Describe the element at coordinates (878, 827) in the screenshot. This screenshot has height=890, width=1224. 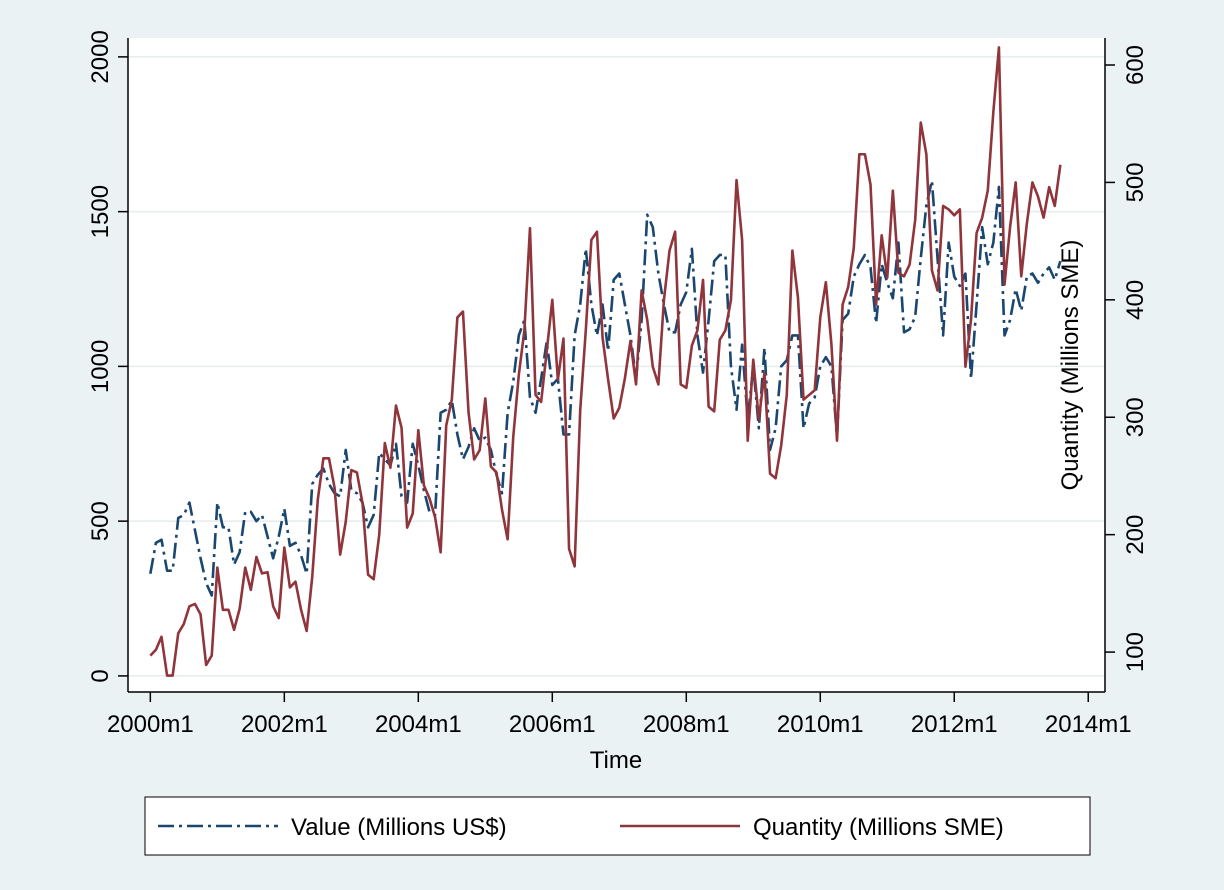
I see `legend-label: Quantity (Millions SME)` at that location.